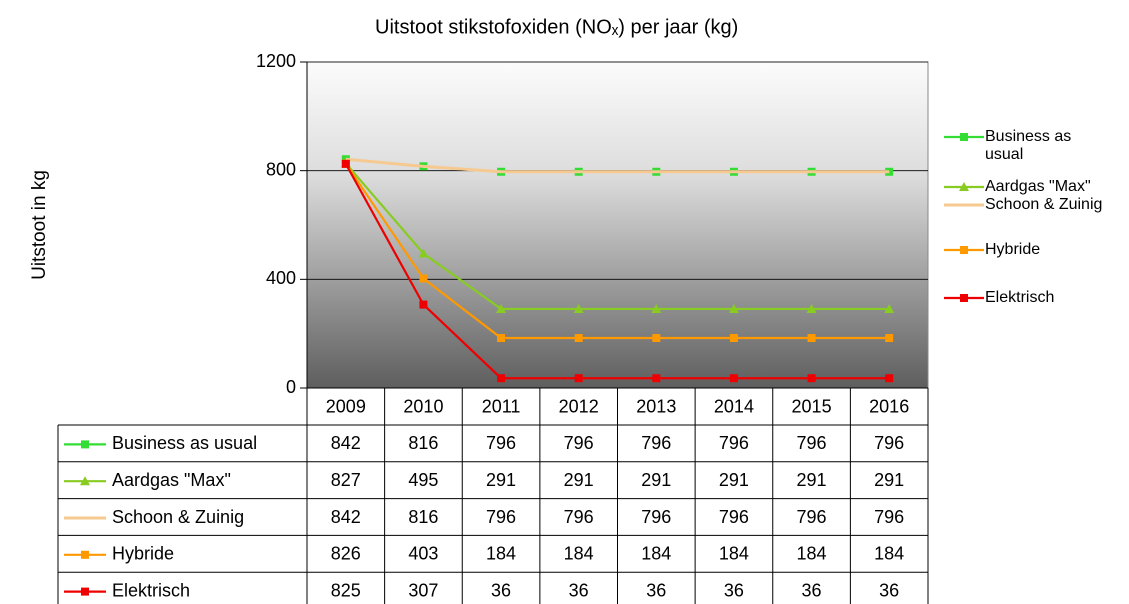 The height and width of the screenshot is (604, 1129). I want to click on y-tick-label: 400, so click(281, 278).